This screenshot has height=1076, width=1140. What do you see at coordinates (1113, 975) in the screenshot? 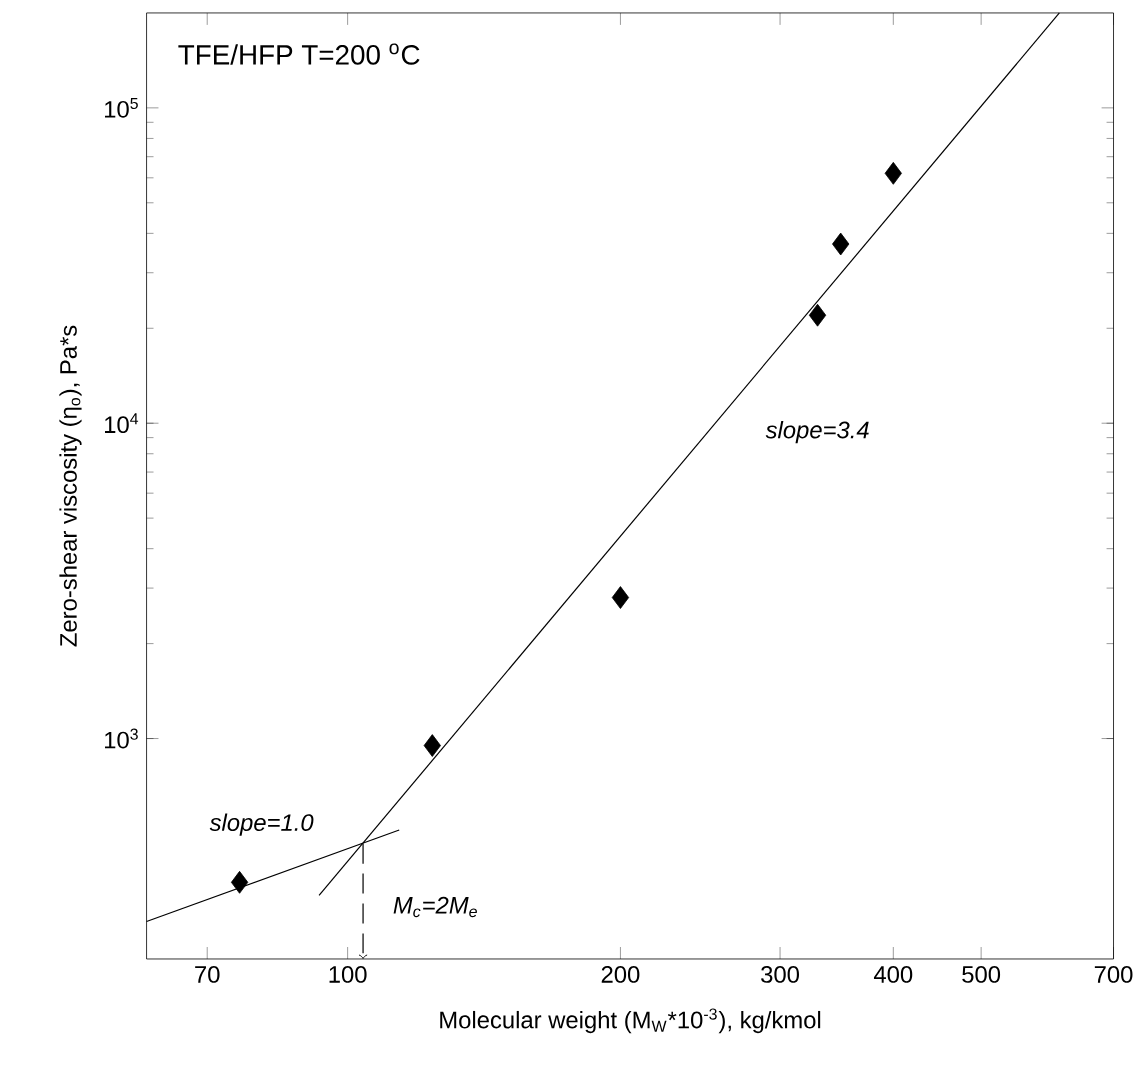
I see `x-tick-label: 700` at bounding box center [1113, 975].